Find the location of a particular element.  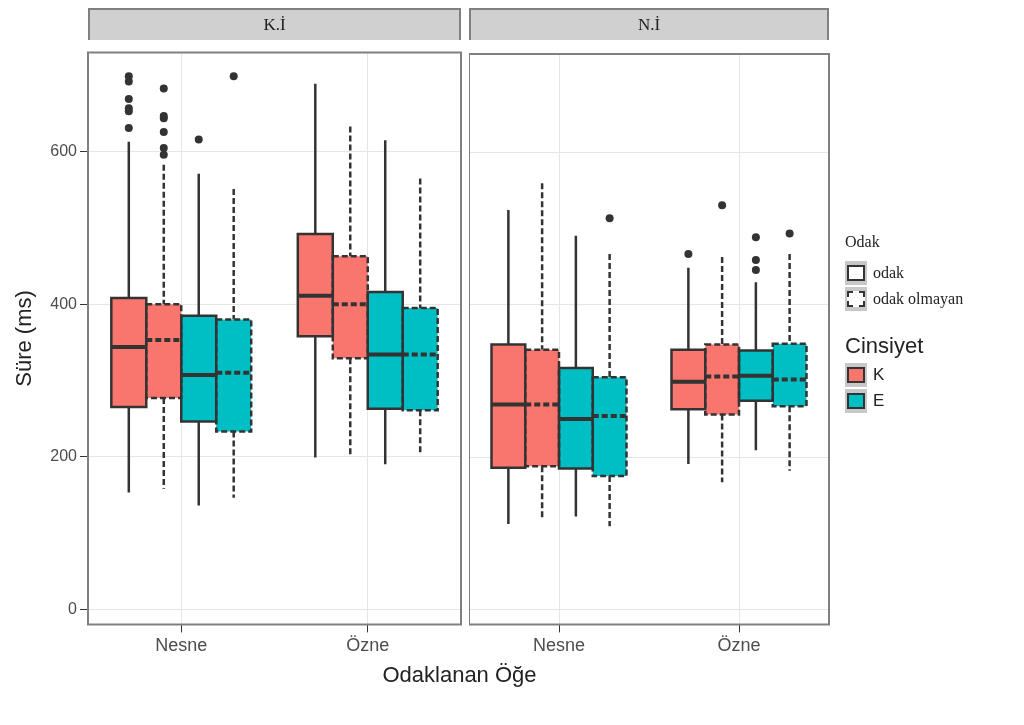

y-tick-label: 0 is located at coordinates (73, 608).